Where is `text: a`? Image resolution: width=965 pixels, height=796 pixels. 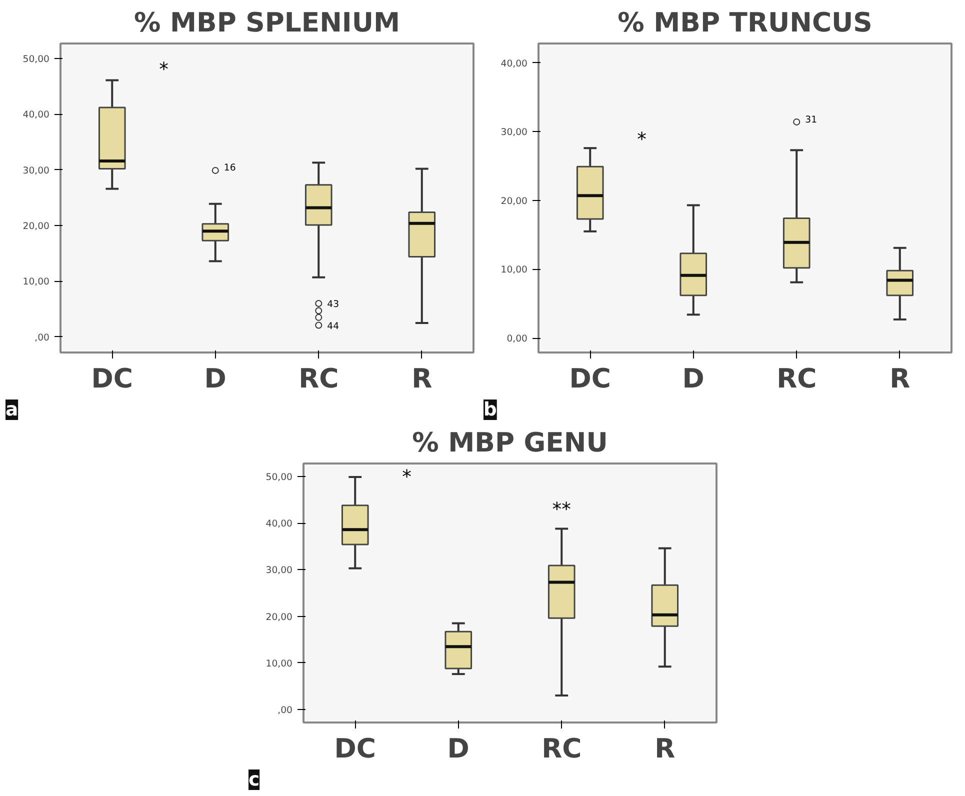
text: a is located at coordinates (12, 410).